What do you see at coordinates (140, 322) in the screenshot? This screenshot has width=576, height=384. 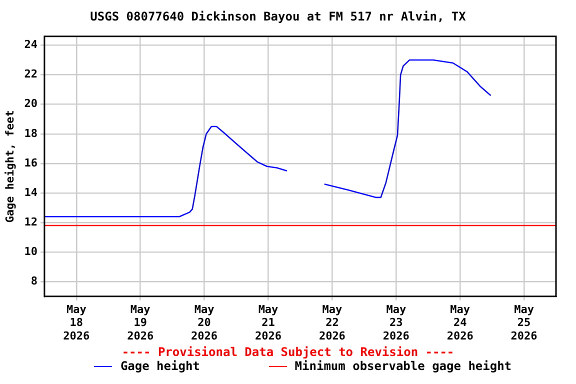 I see `x-tick-label: May 19 2026` at bounding box center [140, 322].